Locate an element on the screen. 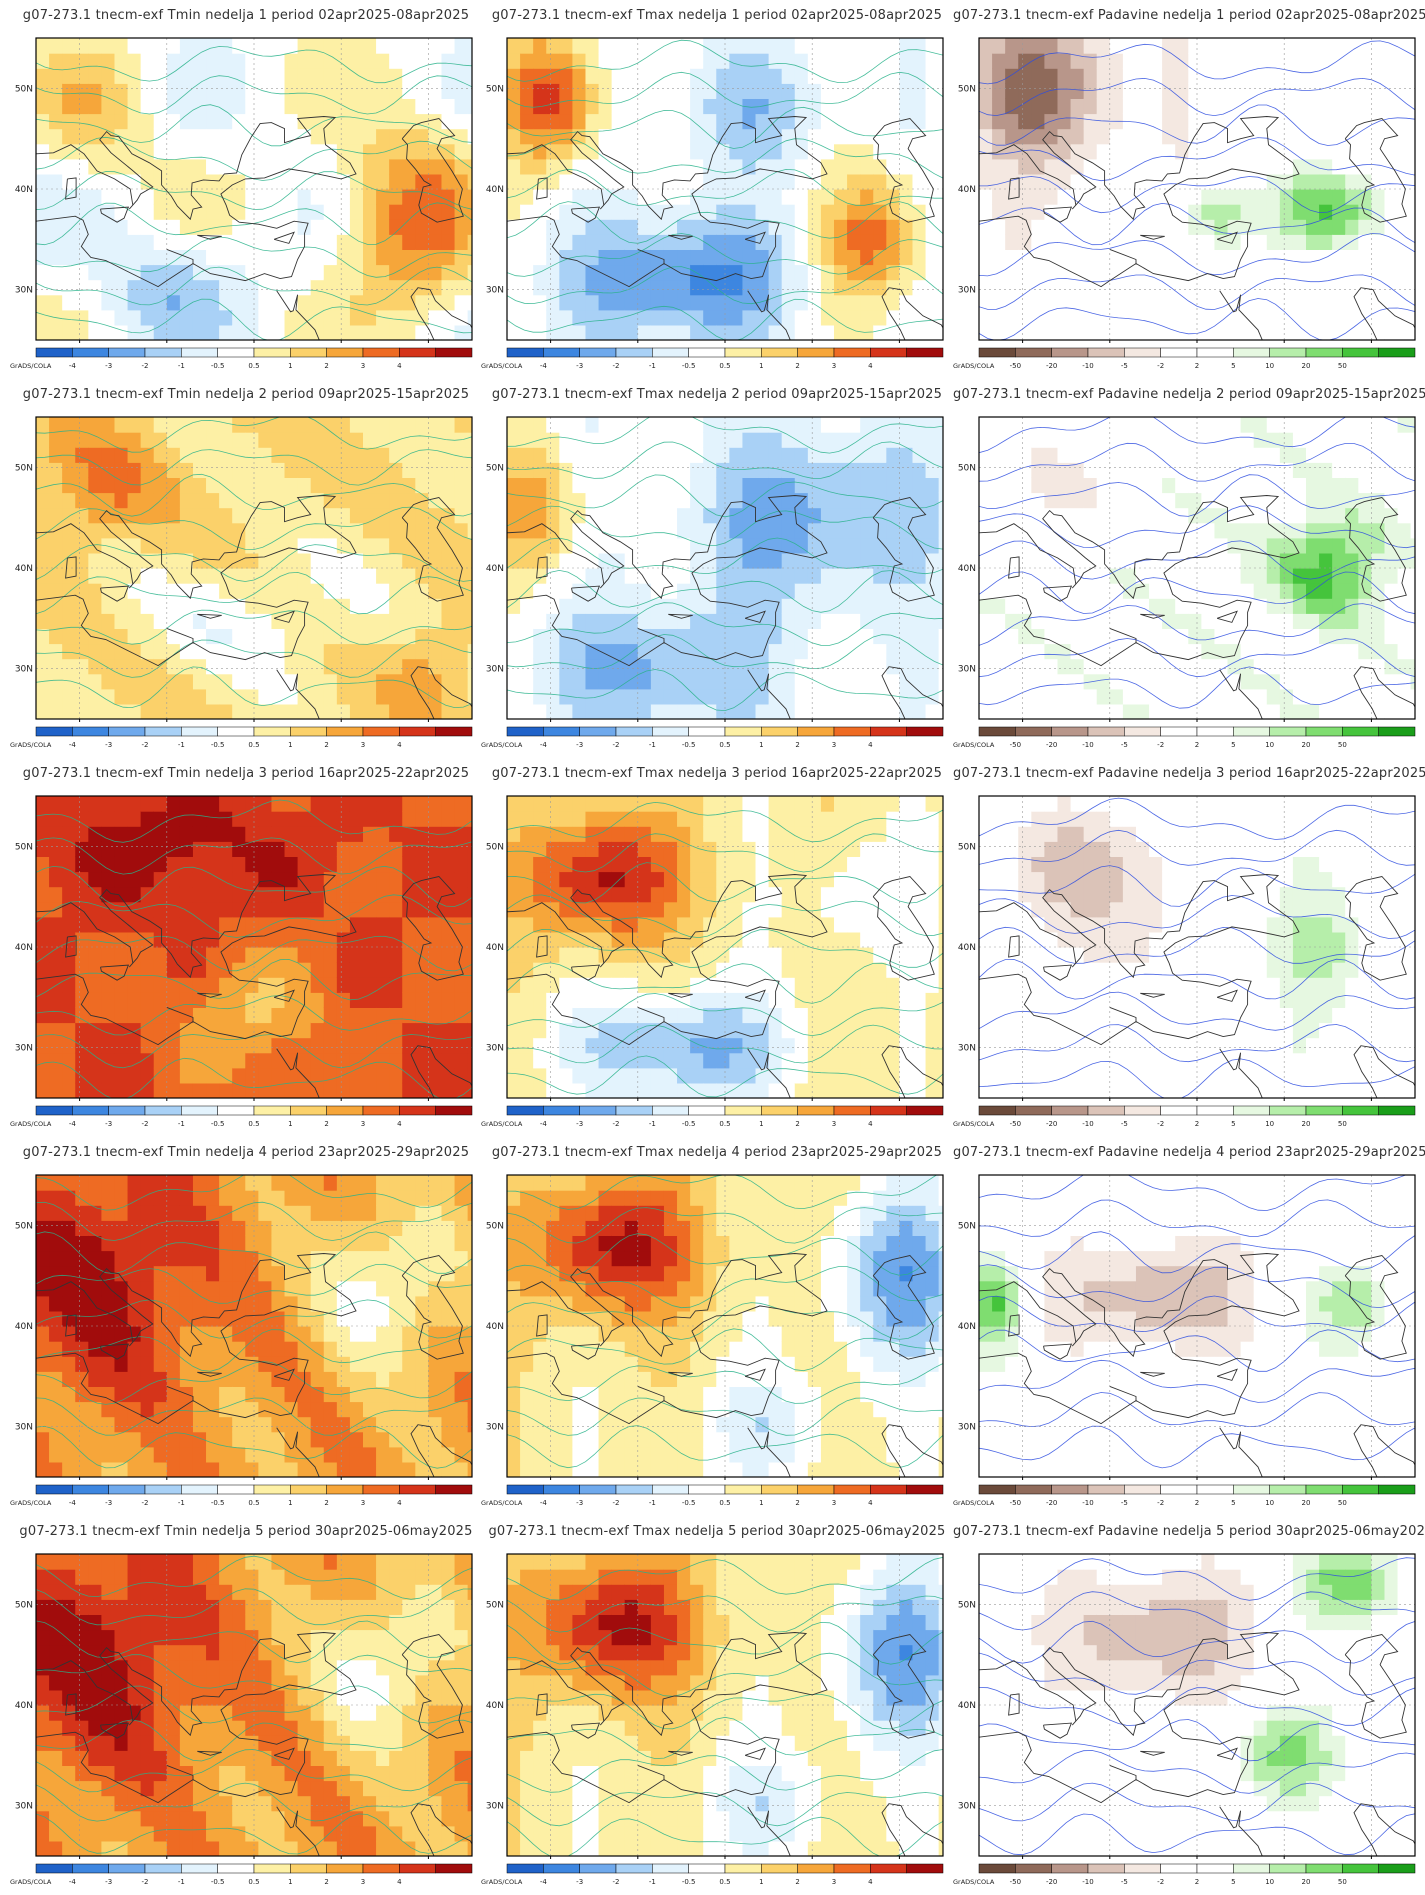 Image resolution: width=1425 pixels, height=1895 pixels. colorbar-label: 3 is located at coordinates (834, 1503).